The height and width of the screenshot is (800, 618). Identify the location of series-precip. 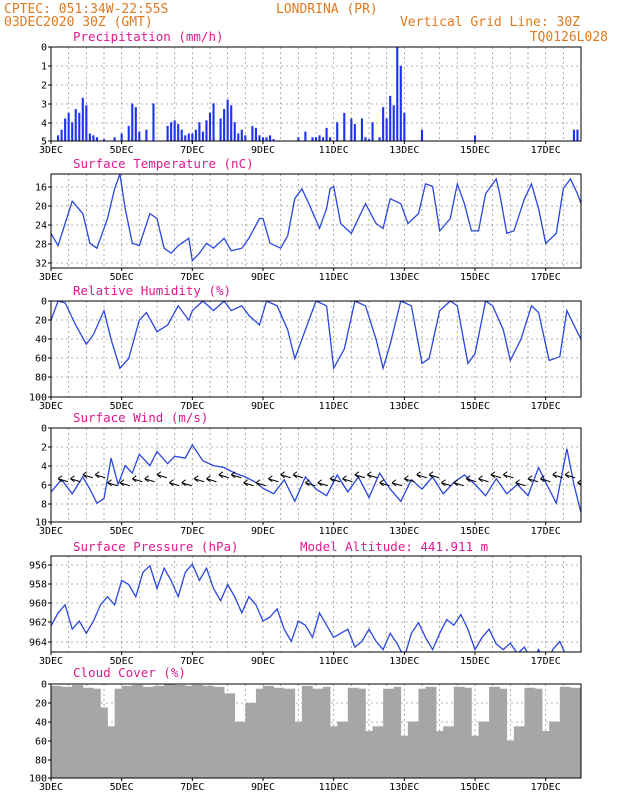
(318, 94).